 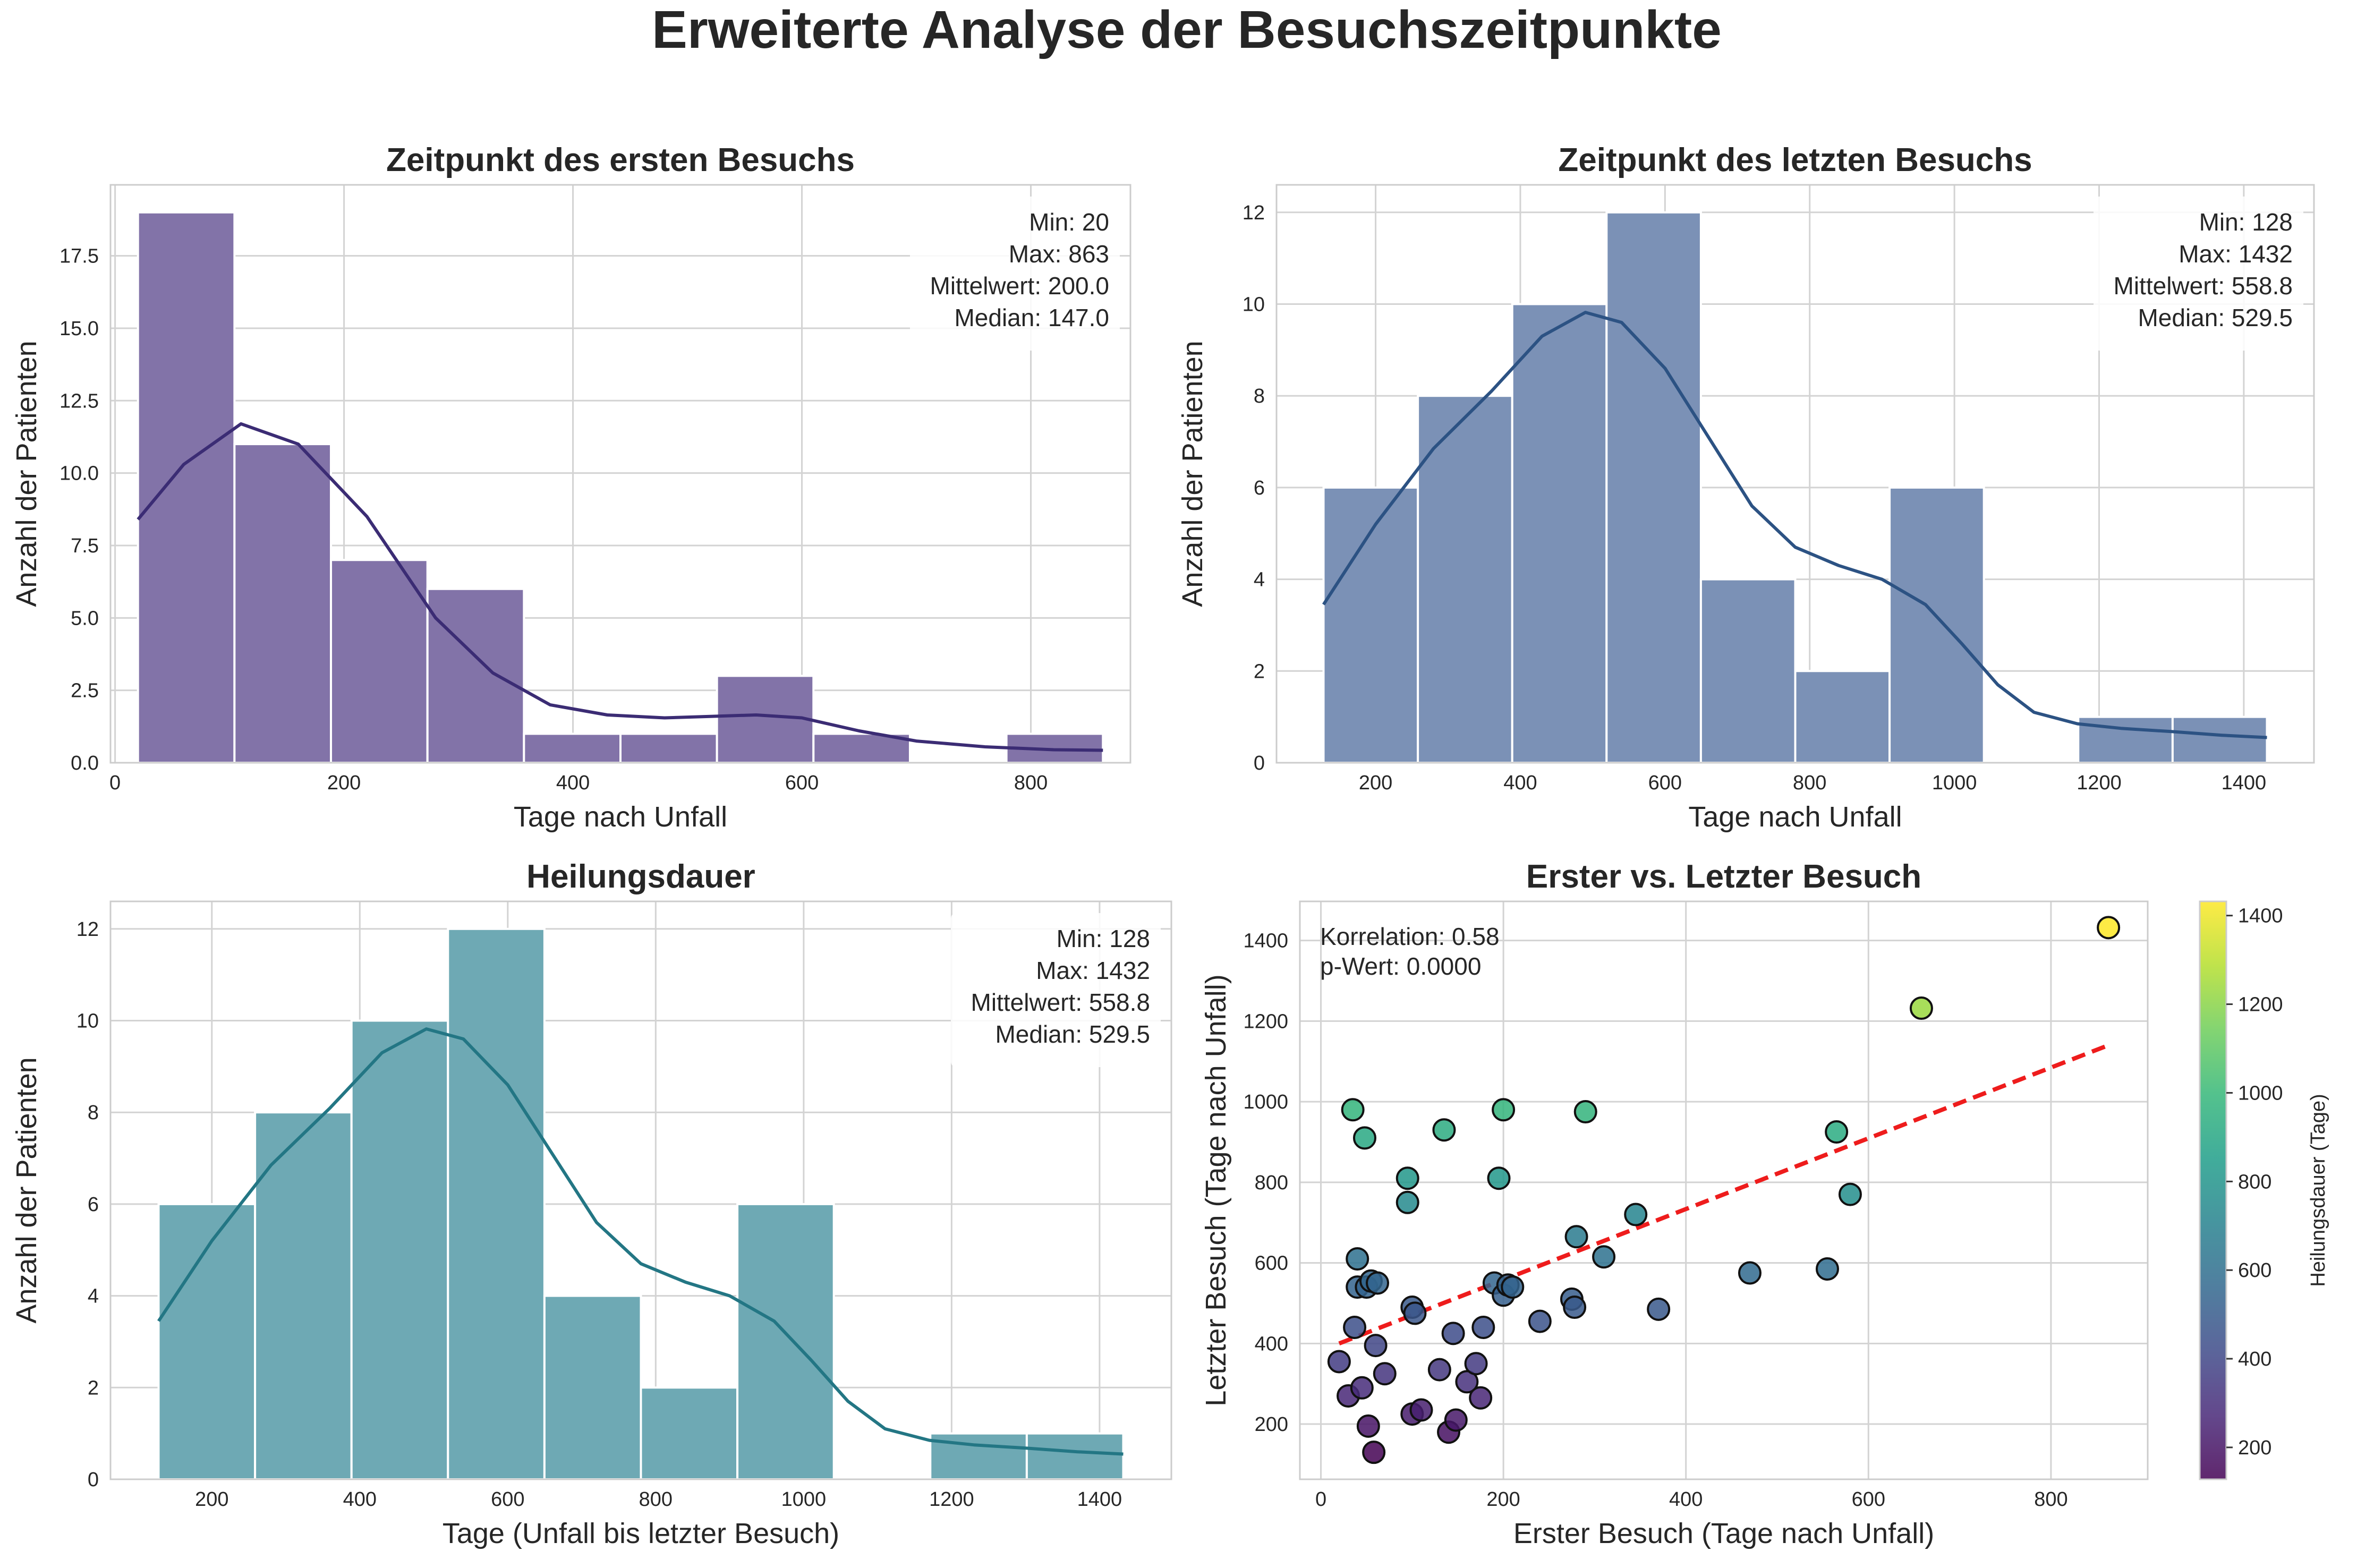 What do you see at coordinates (2254, 1448) in the screenshot?
I see `colorbar-tick-label: 200` at bounding box center [2254, 1448].